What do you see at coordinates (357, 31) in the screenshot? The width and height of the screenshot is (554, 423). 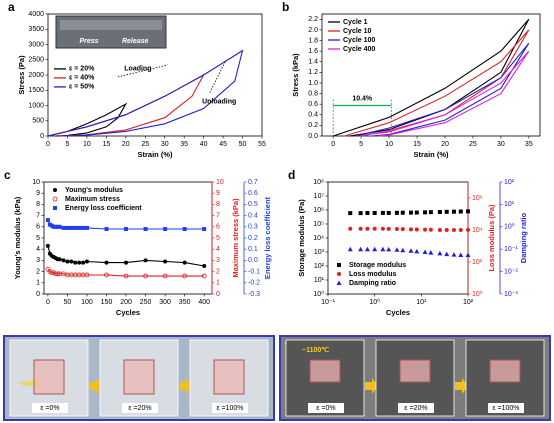 I see `legend-label: Cycle 10` at bounding box center [357, 31].